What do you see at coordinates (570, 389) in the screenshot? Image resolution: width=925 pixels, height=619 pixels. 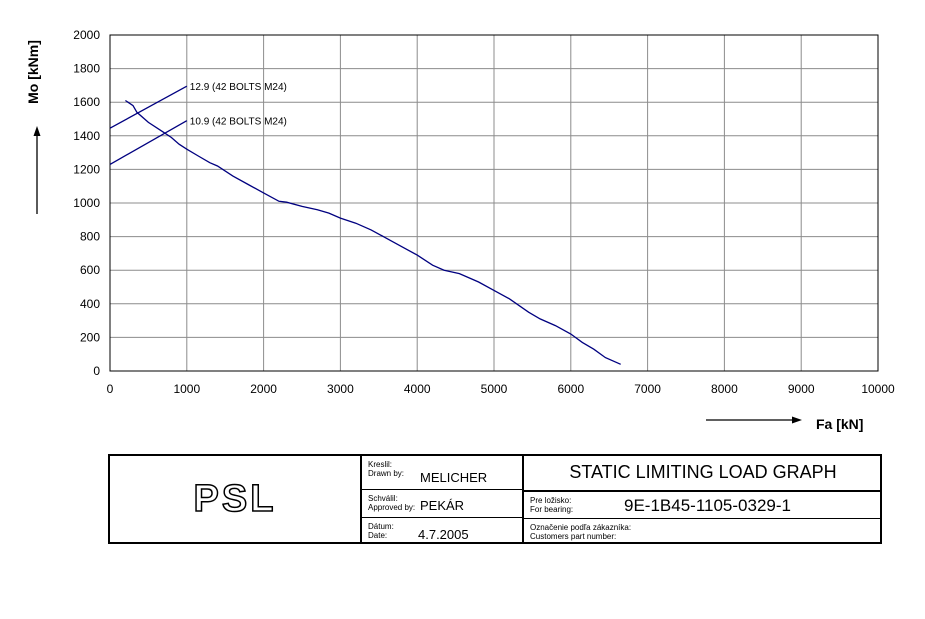 I see `x-tick-label: 6000` at bounding box center [570, 389].